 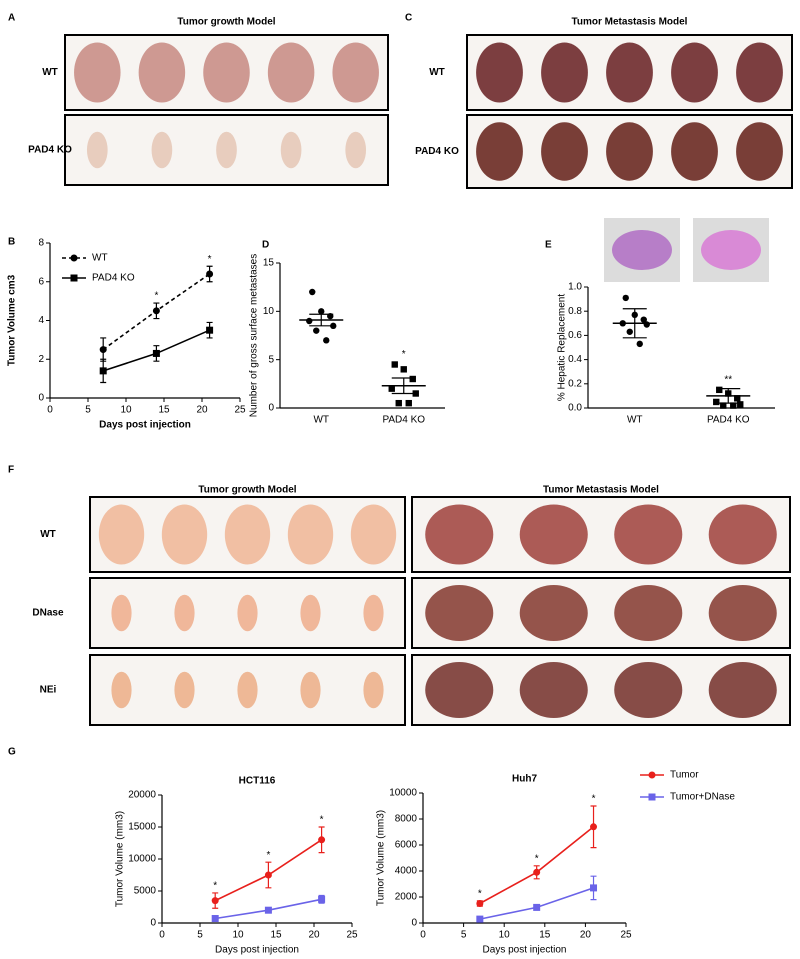 What do you see at coordinates (142, 827) in the screenshot?
I see `y-tick-label: 15000` at bounding box center [142, 827].